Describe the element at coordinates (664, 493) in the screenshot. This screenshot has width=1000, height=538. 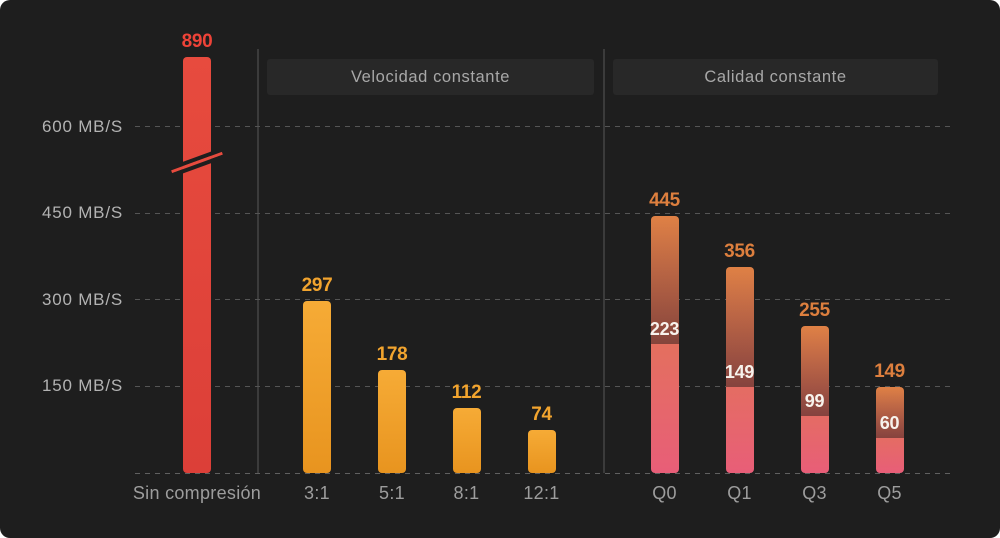
I see `x-axis-label-q0: Q0` at that location.